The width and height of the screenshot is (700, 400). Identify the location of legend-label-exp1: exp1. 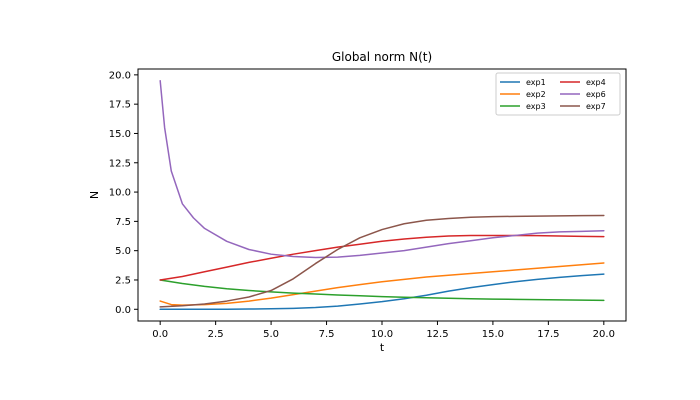
(536, 82).